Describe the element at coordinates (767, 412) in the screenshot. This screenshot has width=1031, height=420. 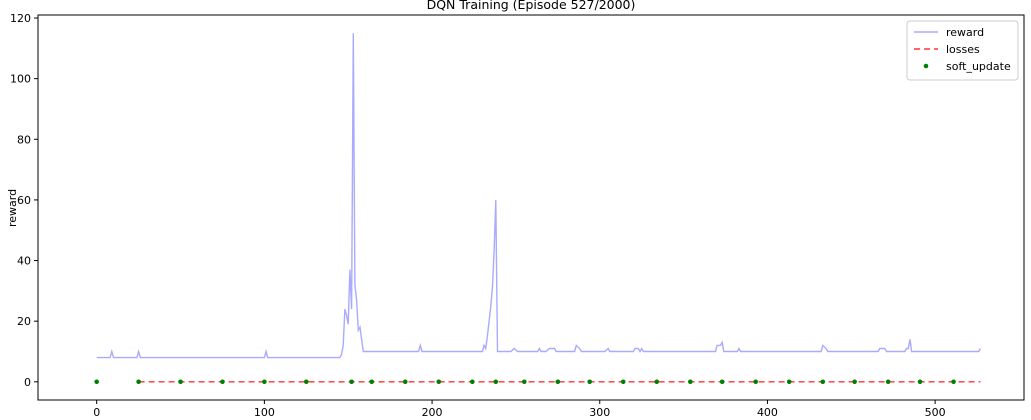
I see `x-tick-label: 400` at that location.